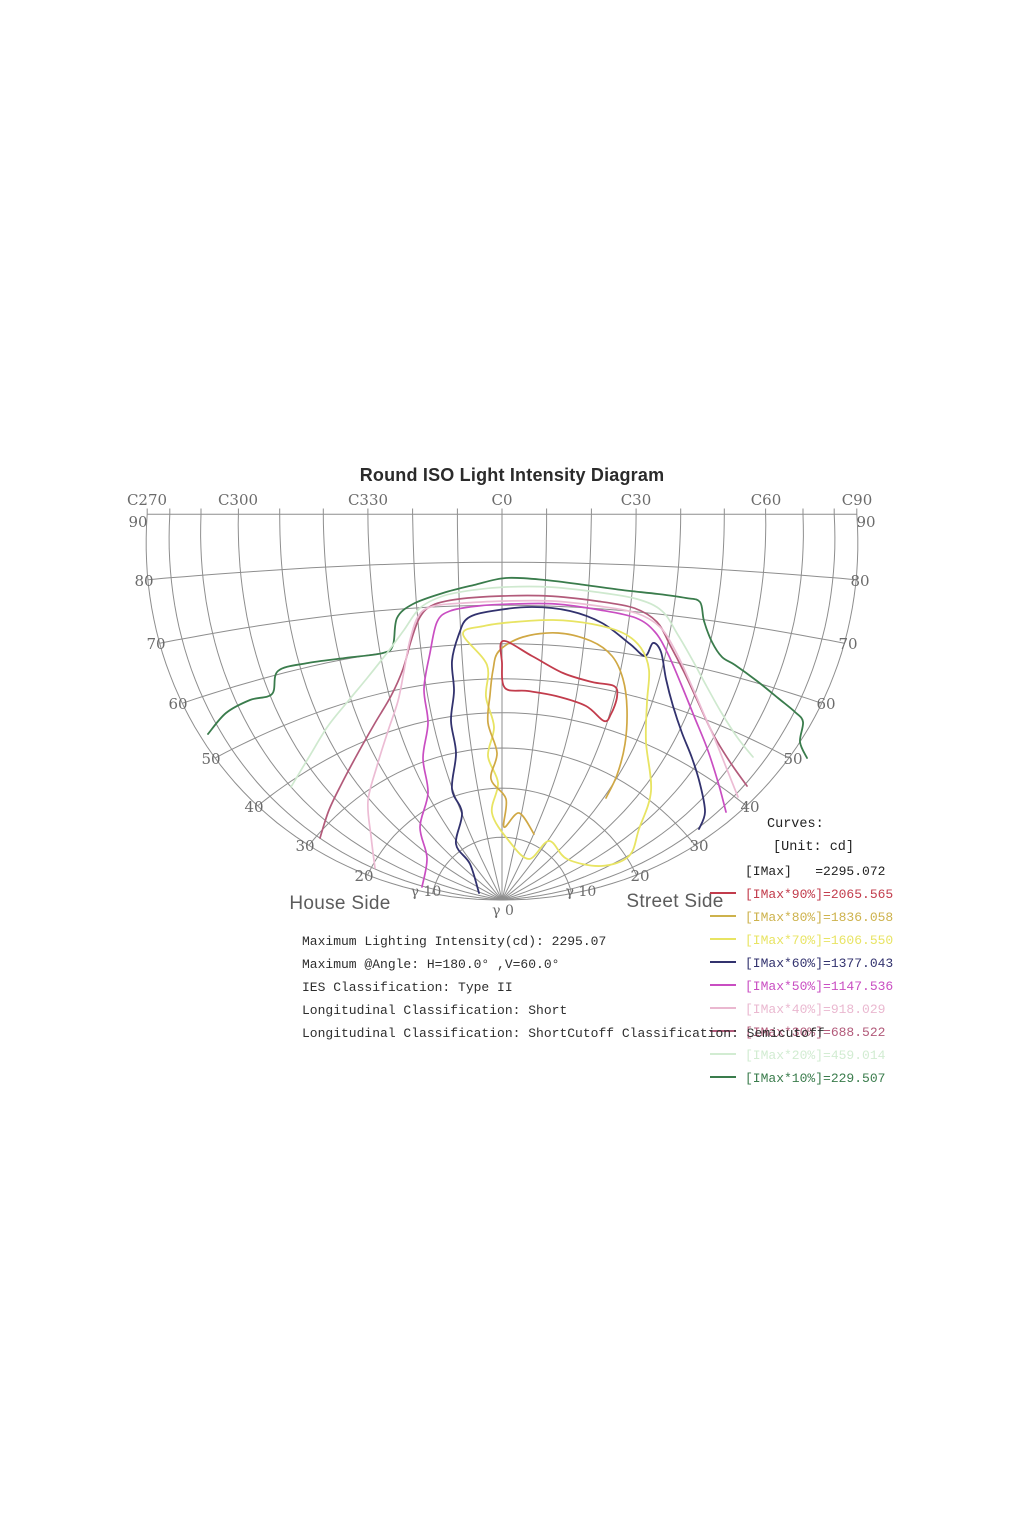  I want to click on gamma-label-right: 20, so click(639, 876).